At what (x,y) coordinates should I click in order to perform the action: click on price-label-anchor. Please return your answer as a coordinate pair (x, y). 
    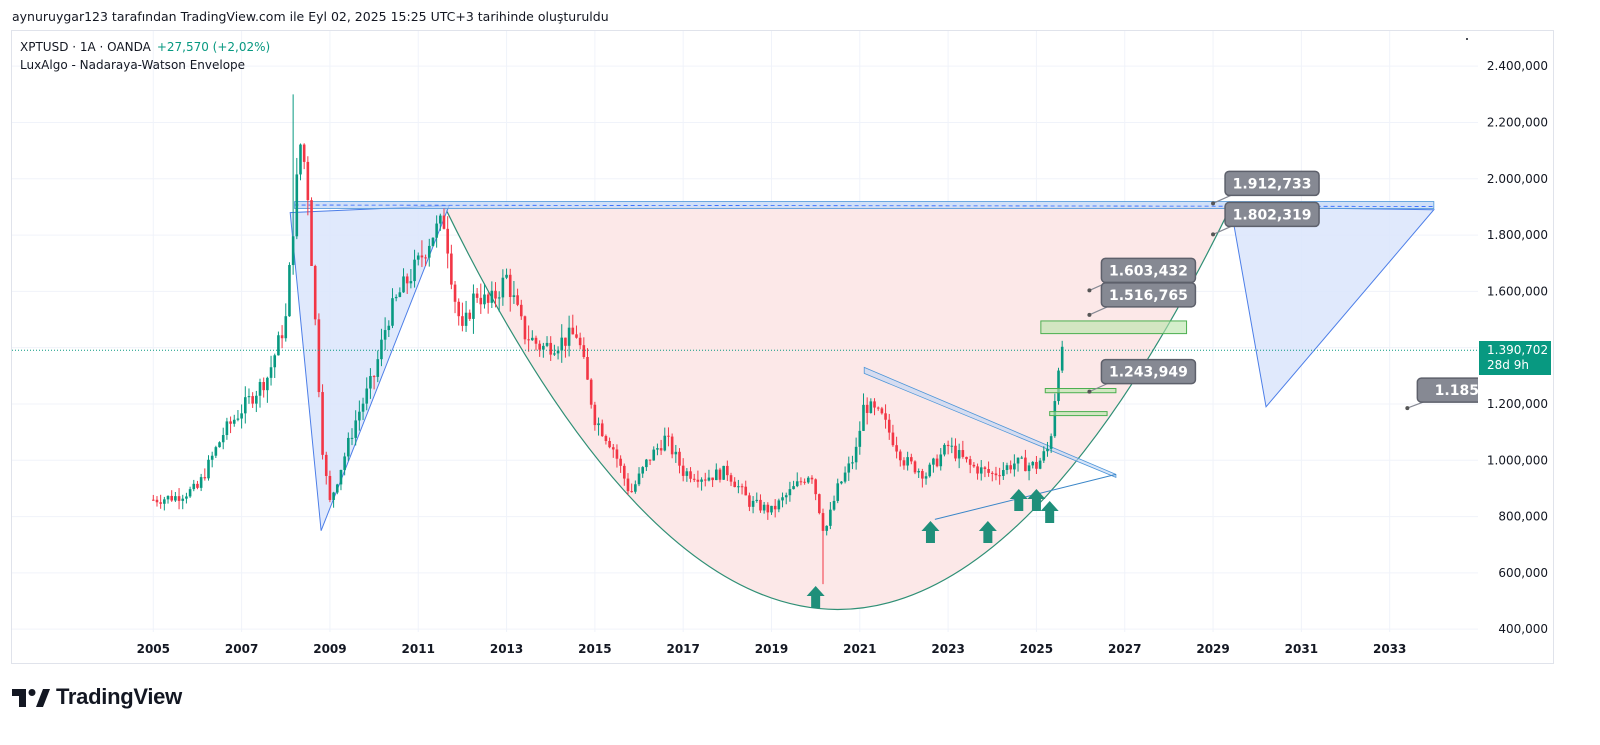
    Looking at the image, I should click on (1407, 408).